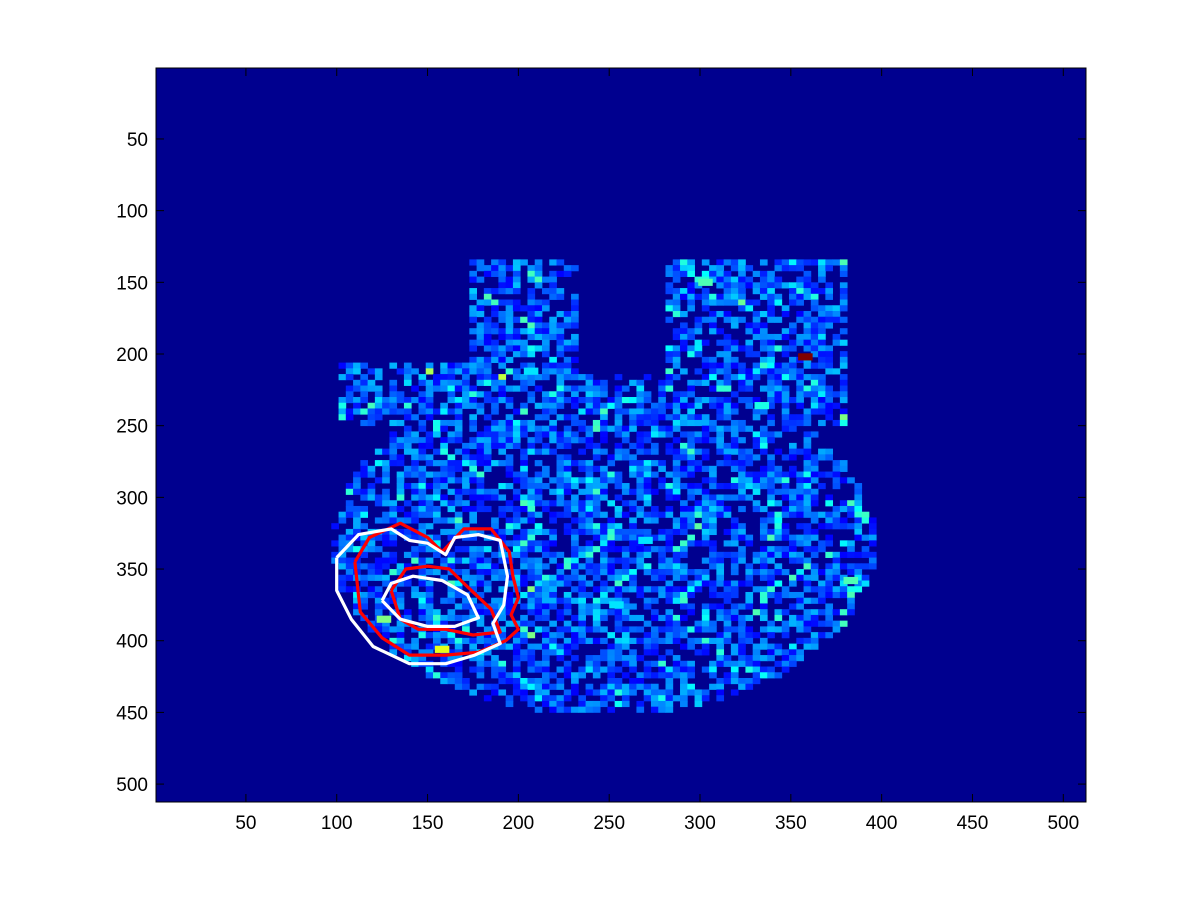 The image size is (1200, 901). What do you see at coordinates (762, 406) in the screenshot?
I see `heat-hotspot` at bounding box center [762, 406].